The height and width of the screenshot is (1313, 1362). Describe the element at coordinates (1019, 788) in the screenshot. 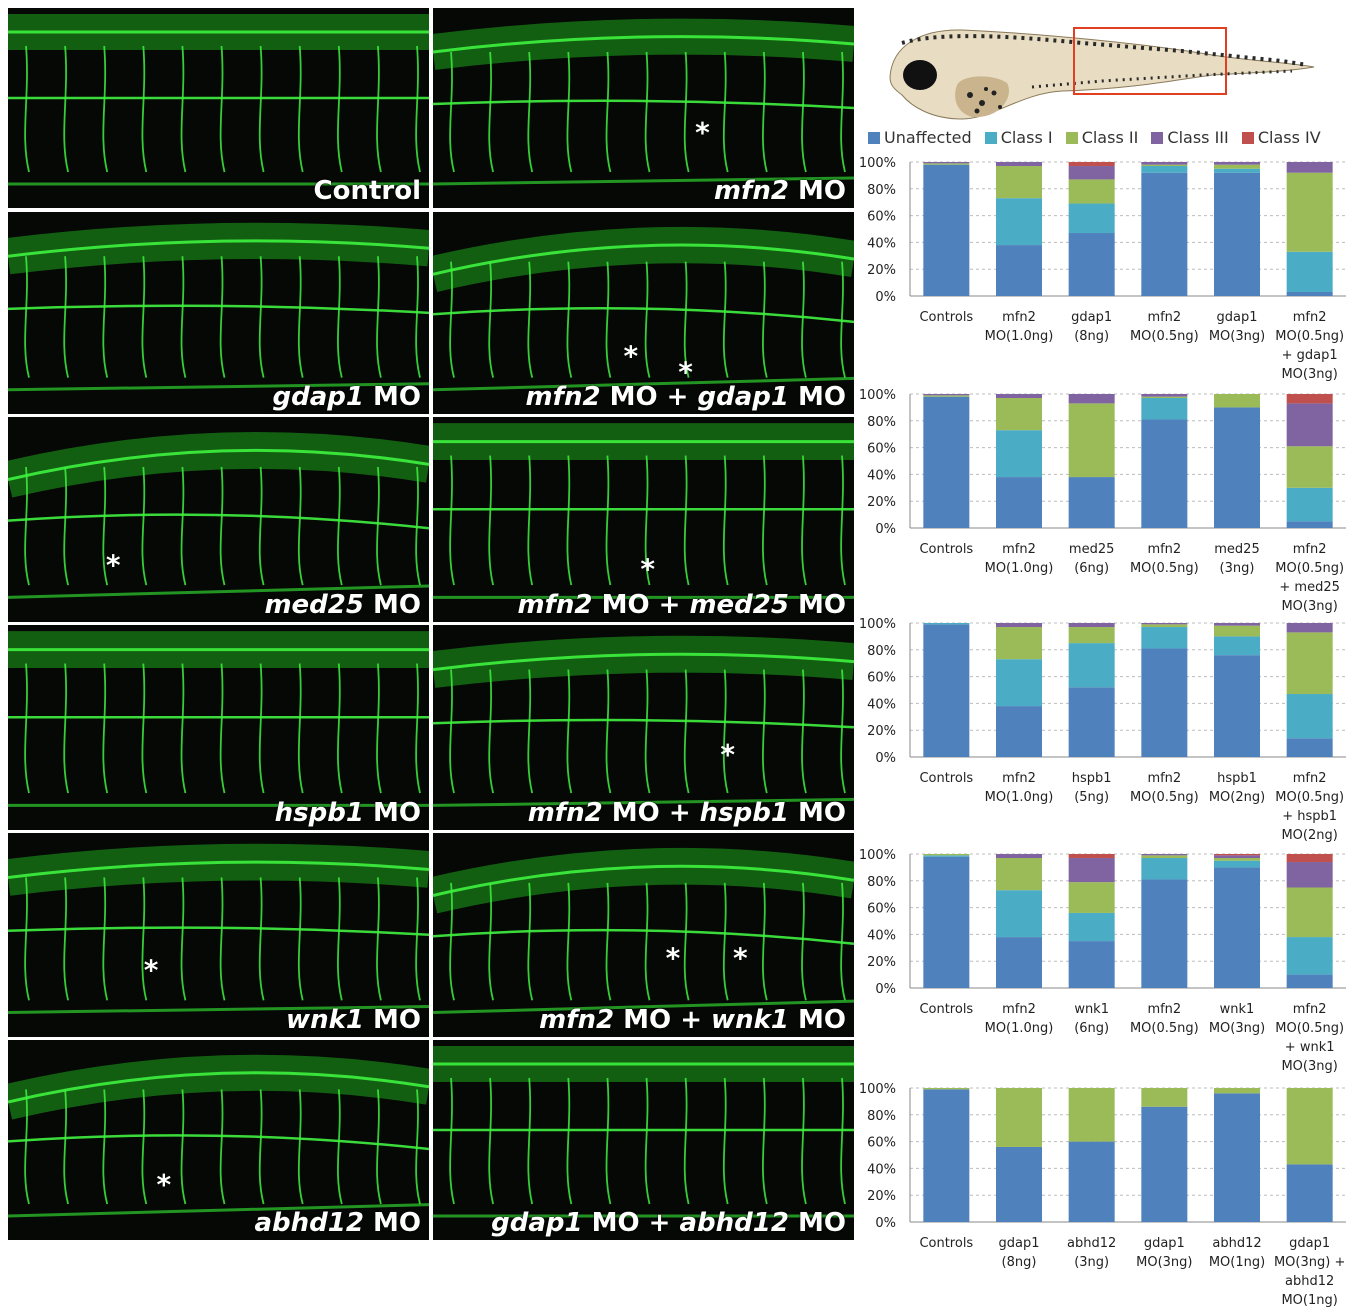

I see `x-tick-label: mfn2 MO(1.0ng)` at that location.